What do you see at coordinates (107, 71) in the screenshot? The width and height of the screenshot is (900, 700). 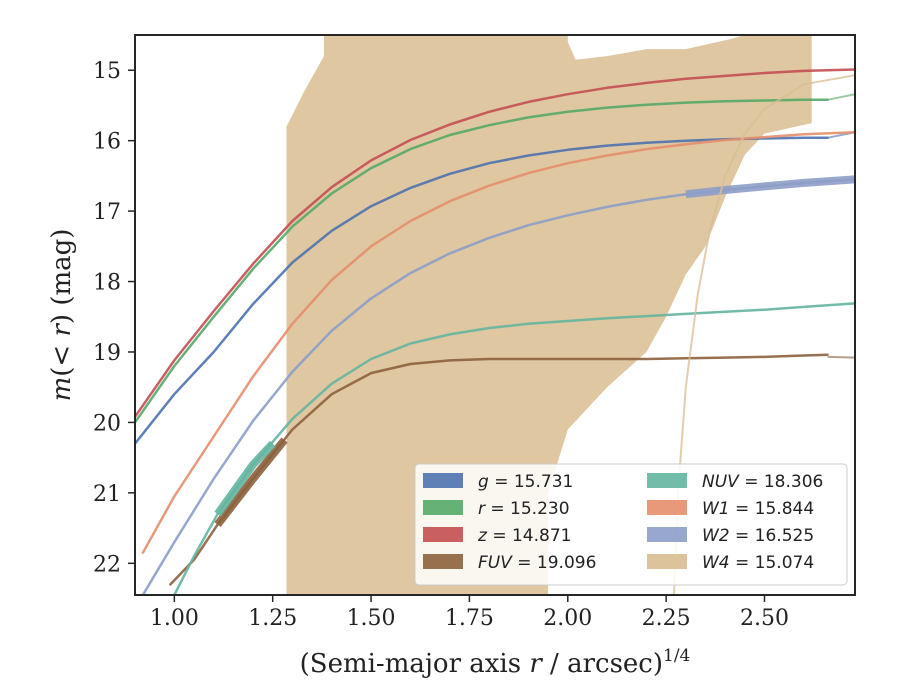 I see `y-tick-label: 15` at bounding box center [107, 71].